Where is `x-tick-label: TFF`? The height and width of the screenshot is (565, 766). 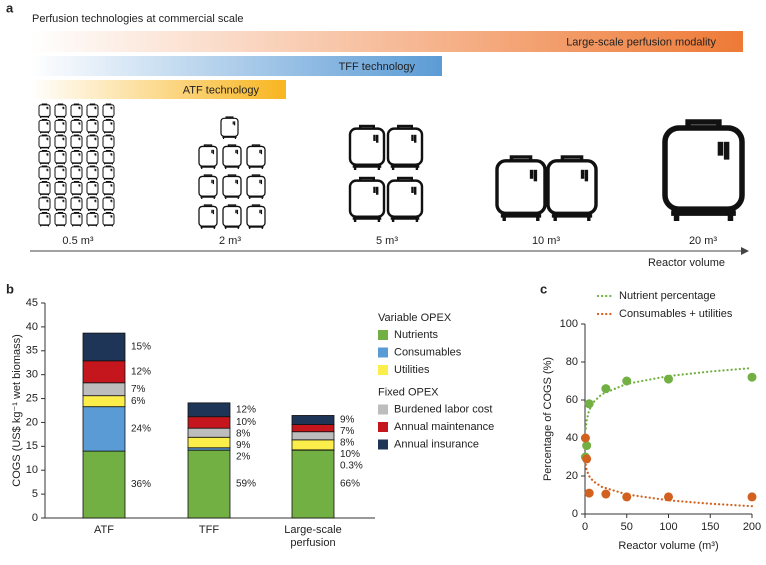 x-tick-label: TFF is located at coordinates (209, 530).